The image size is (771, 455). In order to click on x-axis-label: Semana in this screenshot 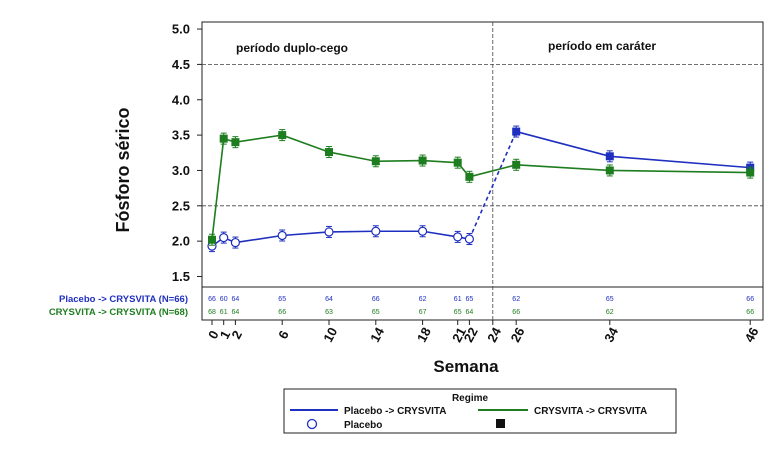, I will do `click(466, 366)`.